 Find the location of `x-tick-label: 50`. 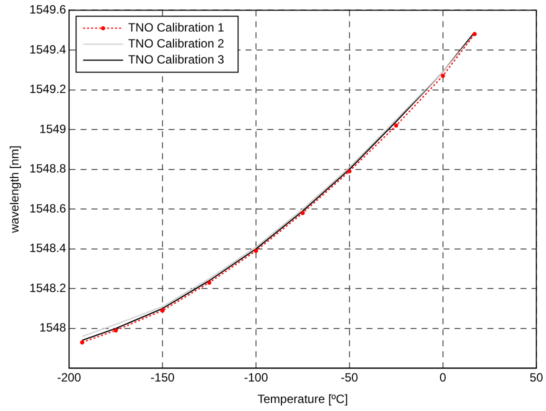

x-tick-label: 50 is located at coordinates (537, 377).